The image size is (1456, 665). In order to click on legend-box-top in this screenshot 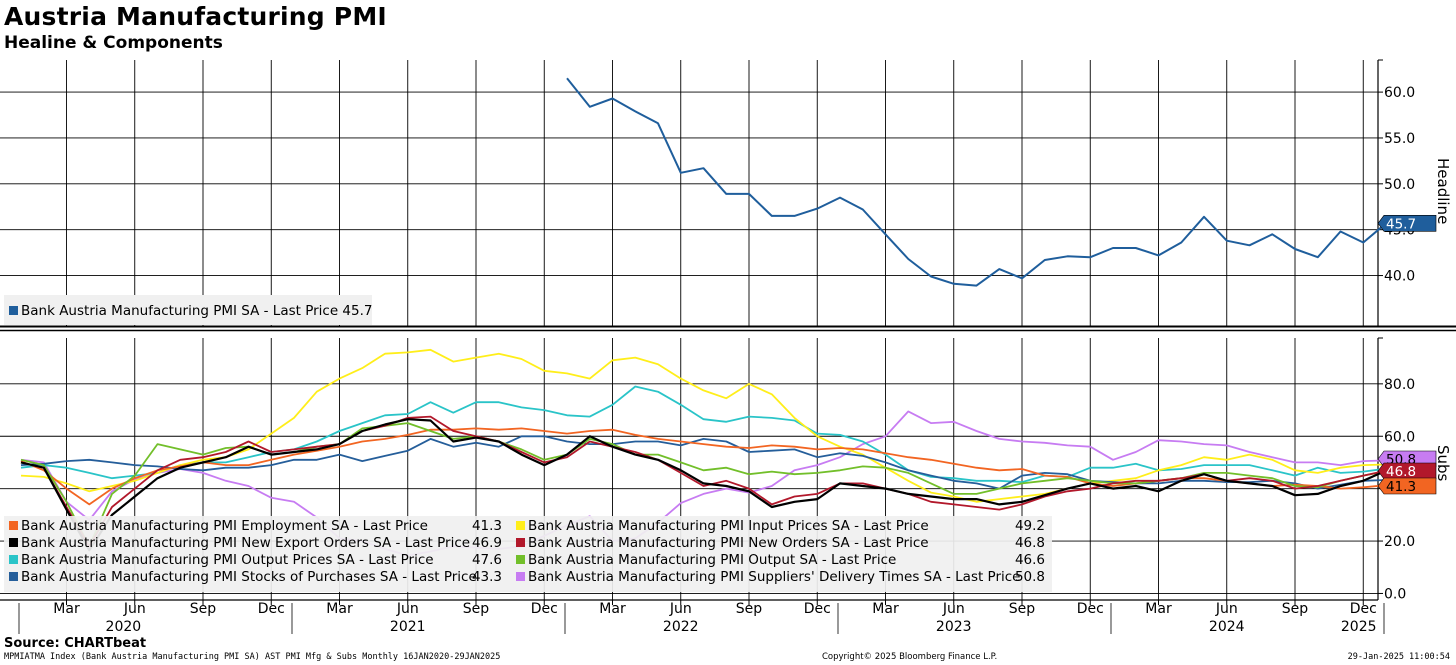, I will do `click(188, 310)`.